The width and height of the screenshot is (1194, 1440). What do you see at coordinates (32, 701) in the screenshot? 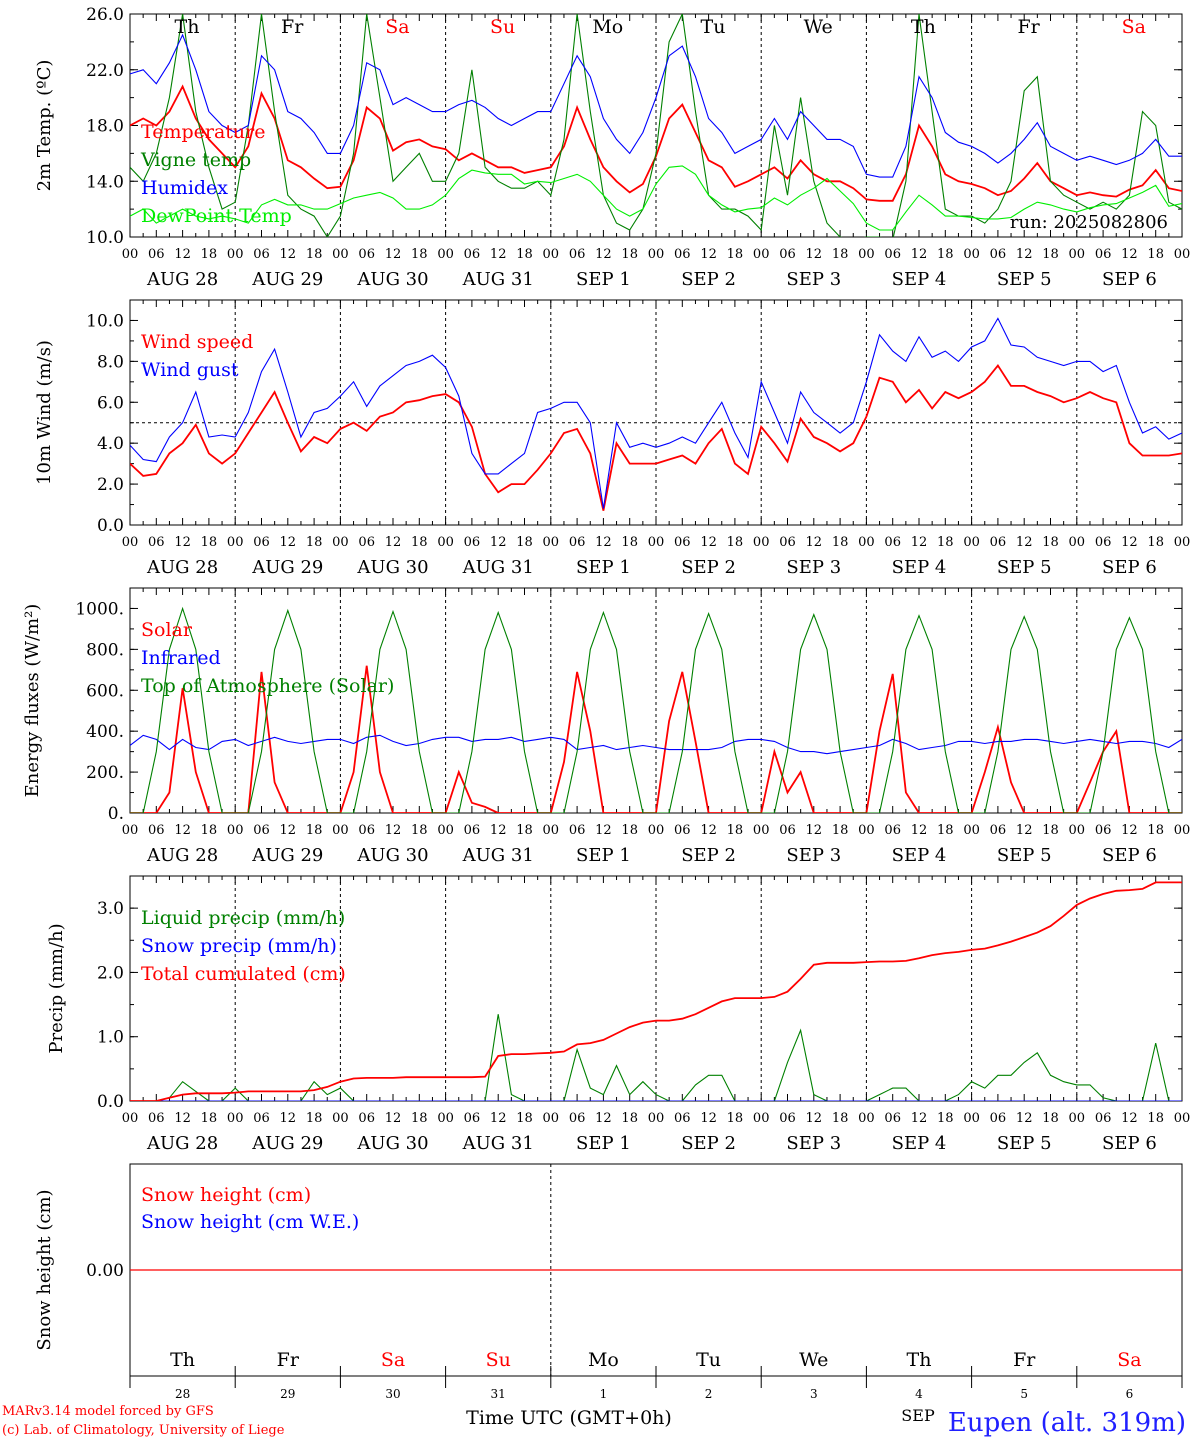
I see `y-axis-label: Energy fluxes (W/m²)` at bounding box center [32, 701].